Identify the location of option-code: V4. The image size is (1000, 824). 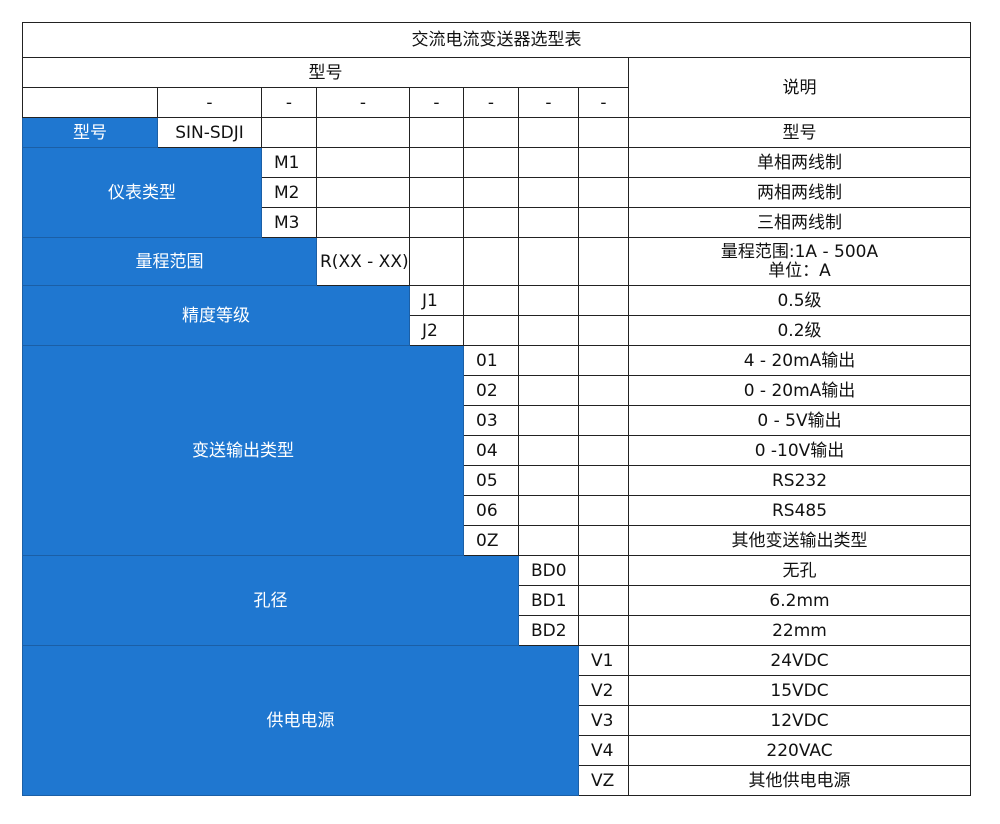
(603, 750).